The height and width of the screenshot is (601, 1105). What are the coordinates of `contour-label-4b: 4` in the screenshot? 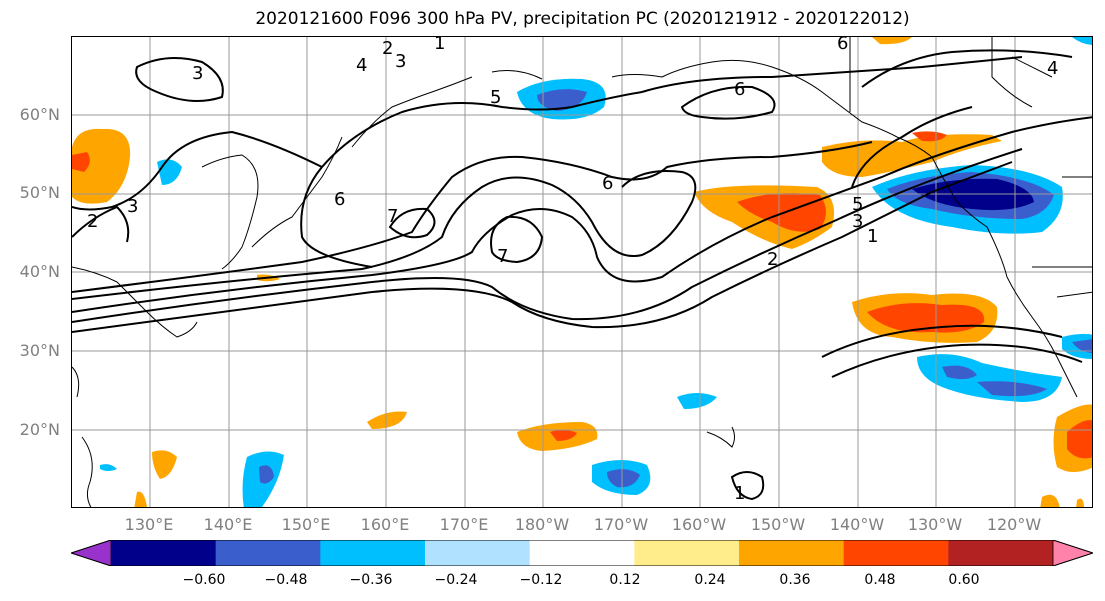 It's located at (1052, 68).